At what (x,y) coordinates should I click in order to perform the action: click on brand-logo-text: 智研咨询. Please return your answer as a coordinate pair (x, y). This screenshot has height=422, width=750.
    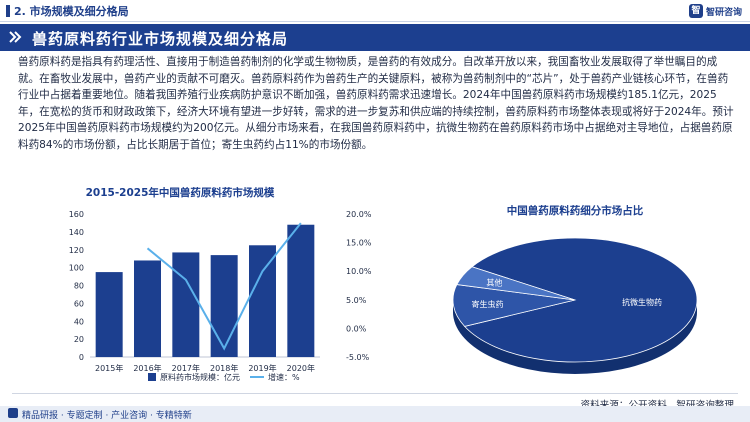
    Looking at the image, I should click on (723, 12).